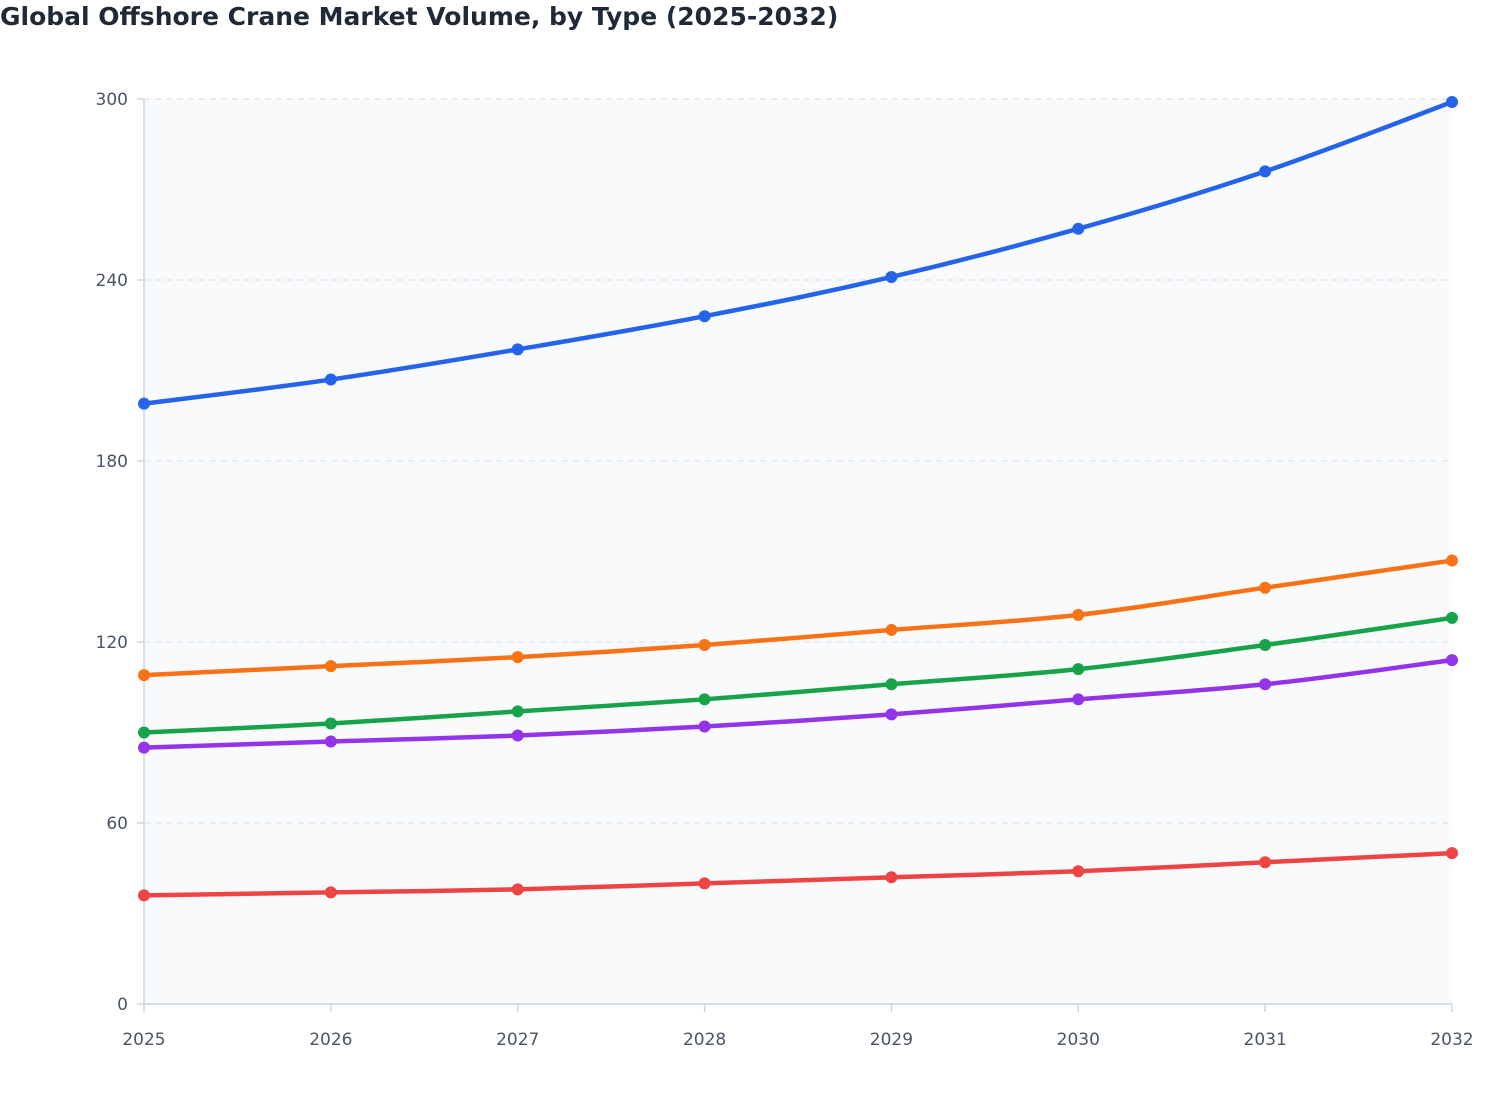  I want to click on y-tick-label: 300, so click(112, 100).